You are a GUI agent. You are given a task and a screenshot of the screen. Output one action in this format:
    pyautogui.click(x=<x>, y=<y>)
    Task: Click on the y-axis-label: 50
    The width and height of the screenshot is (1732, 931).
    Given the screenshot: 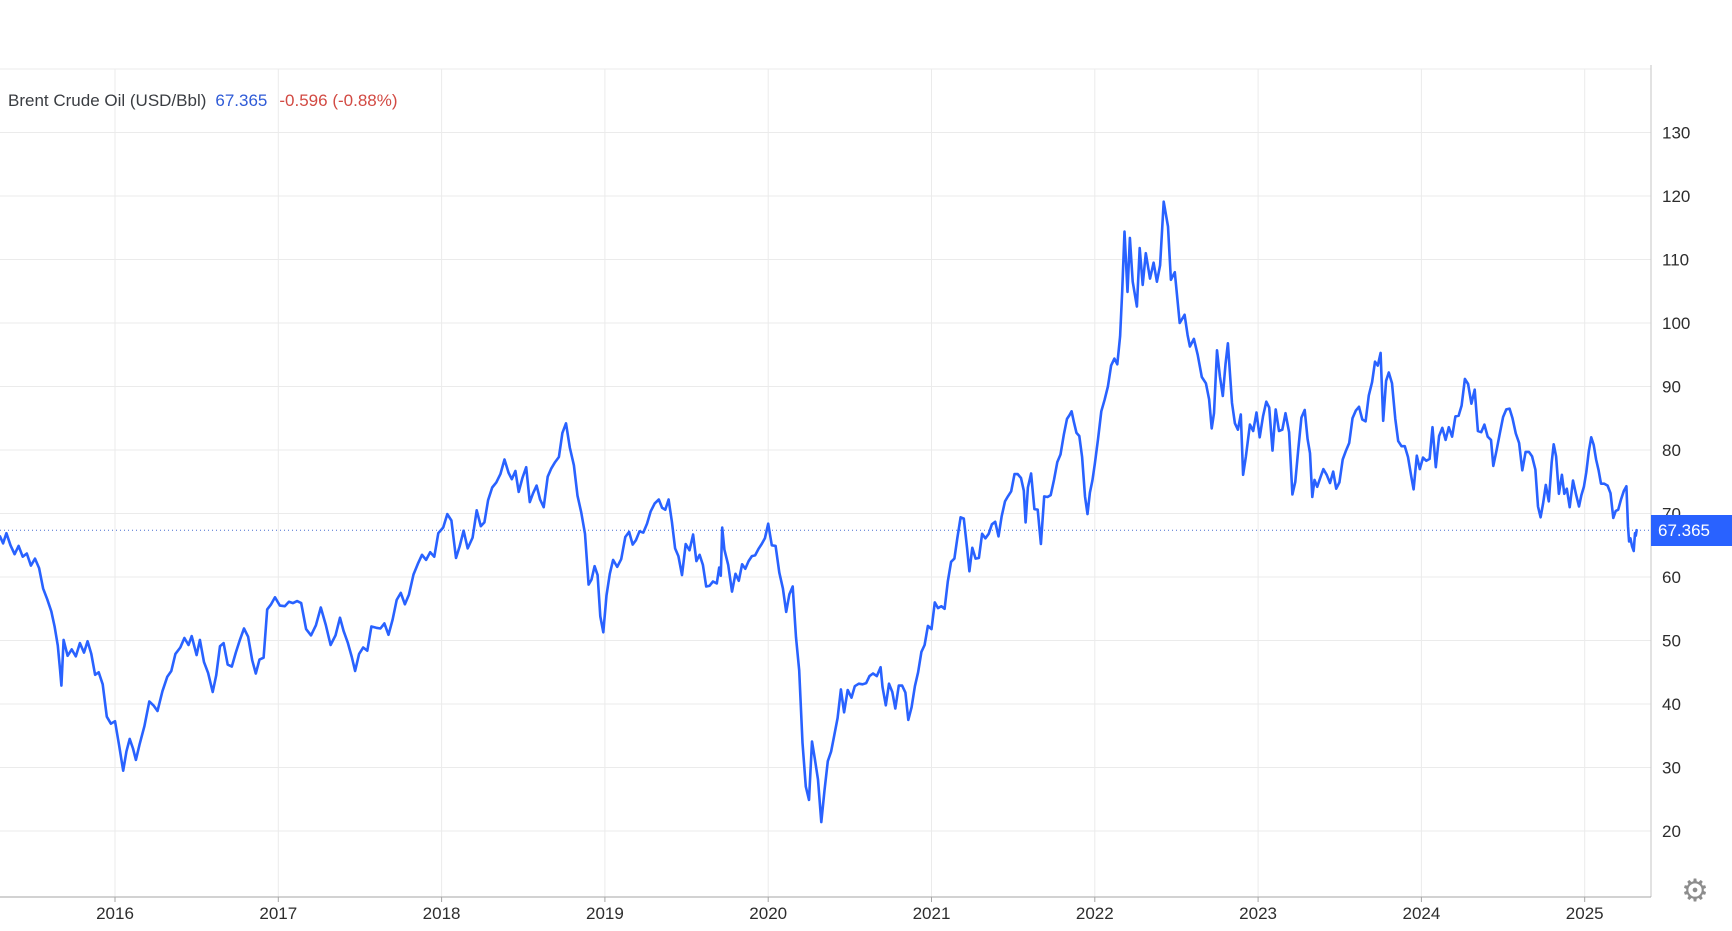 What is the action you would take?
    pyautogui.click(x=1671, y=641)
    